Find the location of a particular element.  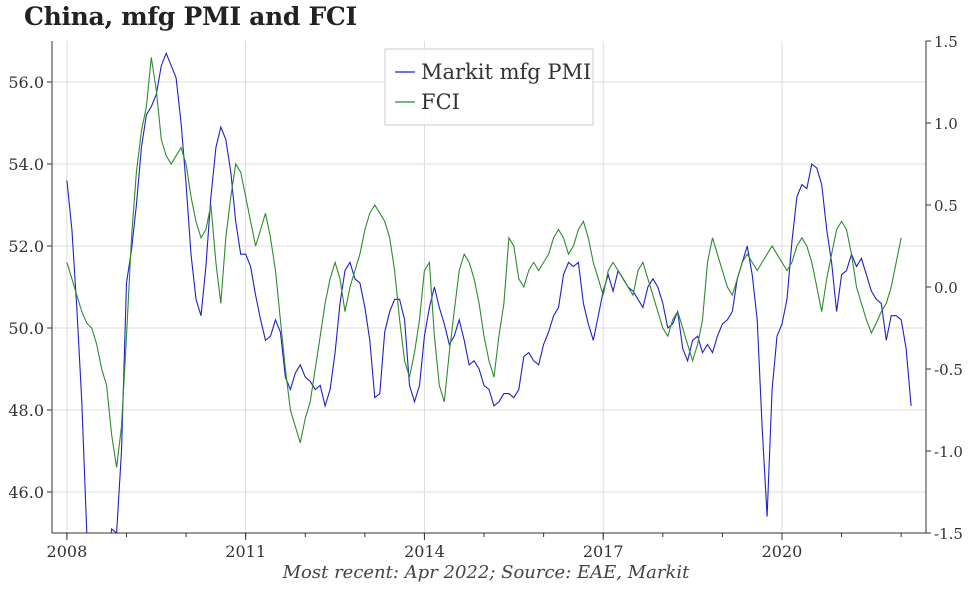

right-tick-label: -0.5 is located at coordinates (948, 370).